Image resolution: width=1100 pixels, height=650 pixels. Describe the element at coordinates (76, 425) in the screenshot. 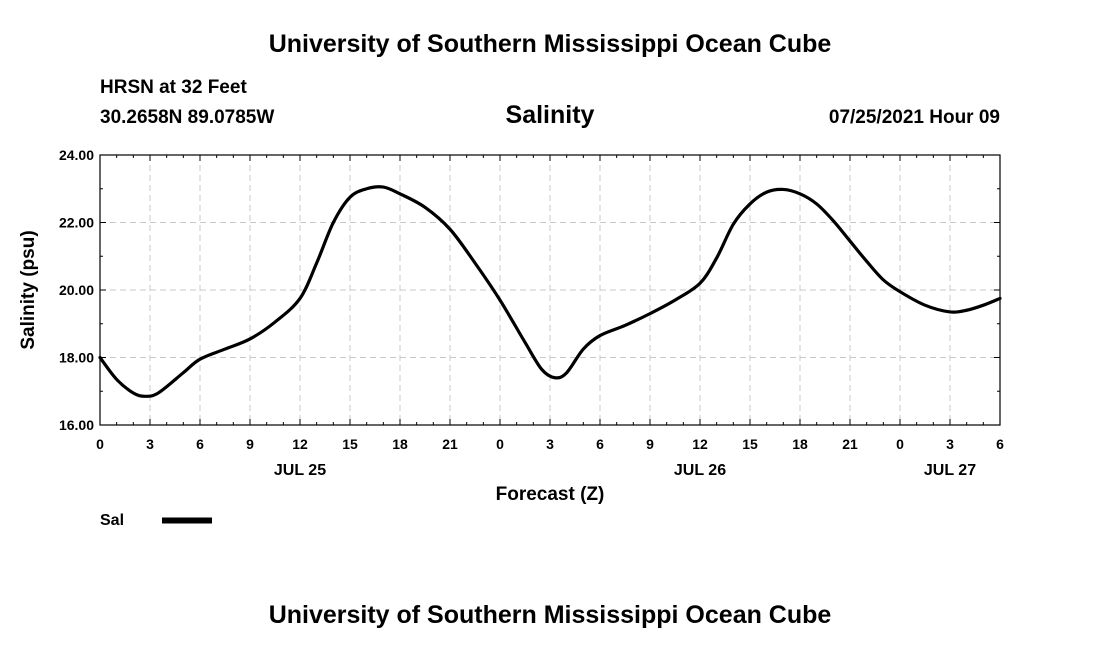

I see `y-tick-label: 16.00` at that location.